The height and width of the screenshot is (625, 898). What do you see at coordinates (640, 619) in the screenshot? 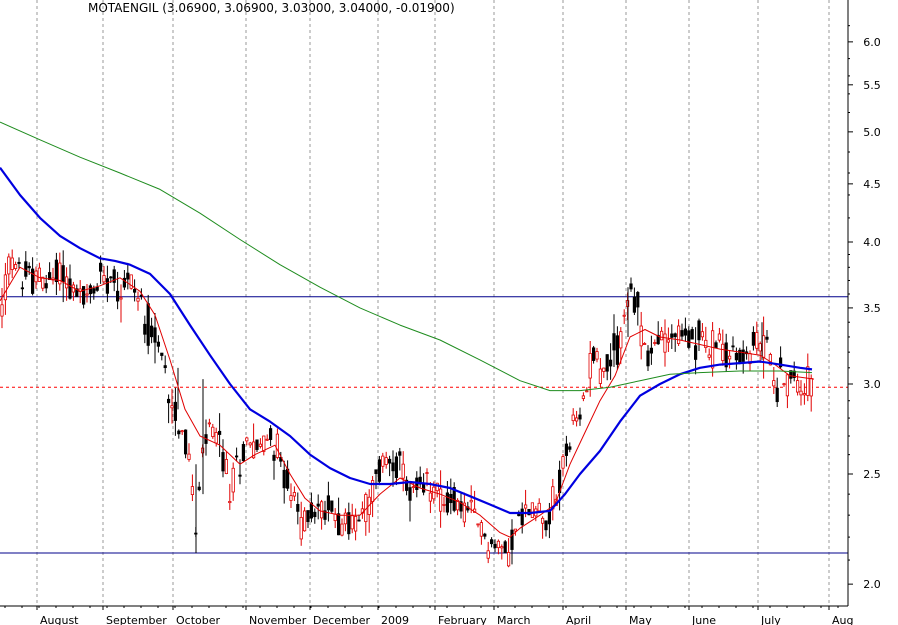
I see `x-tick-label: May` at bounding box center [640, 619].